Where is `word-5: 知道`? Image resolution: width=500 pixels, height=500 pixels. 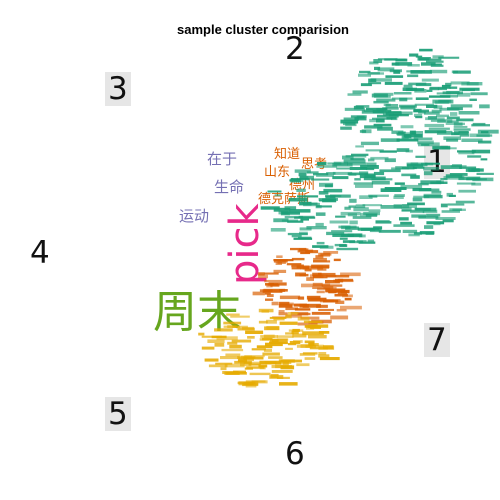 word-5: 知道 is located at coordinates (287, 154).